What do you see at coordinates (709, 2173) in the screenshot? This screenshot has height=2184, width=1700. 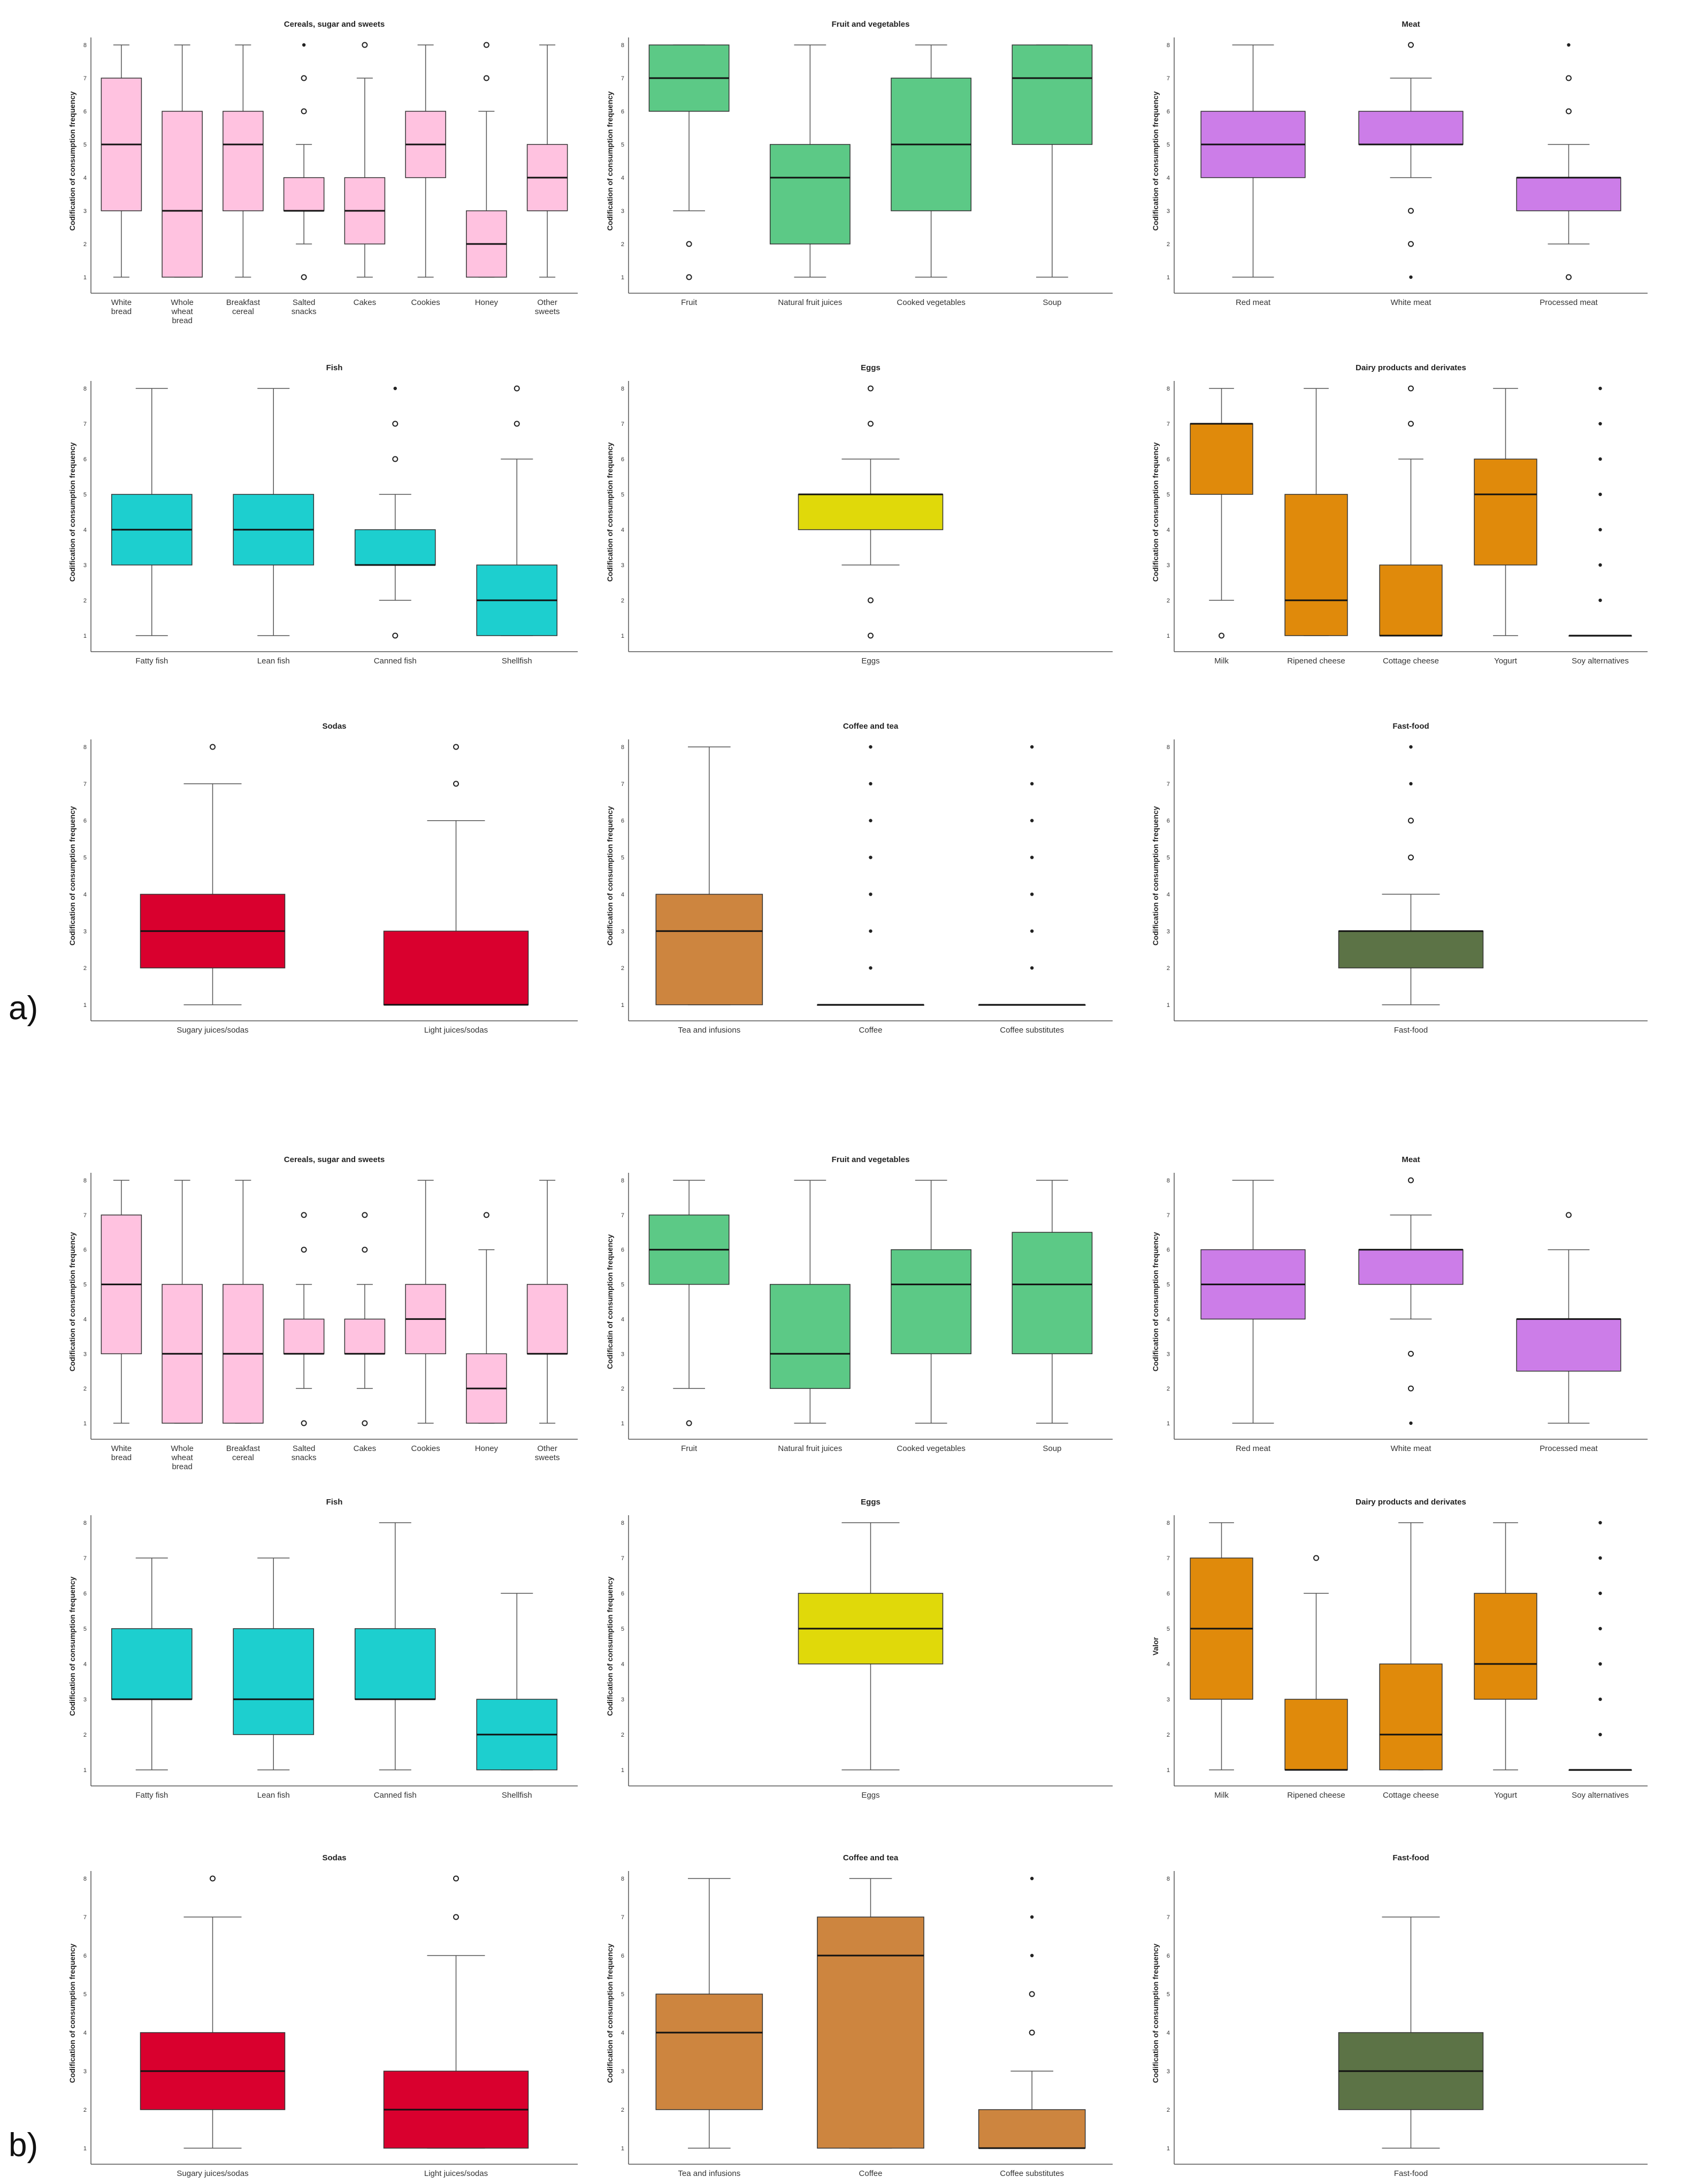 I see `x-tick-label: Tea and infusions` at bounding box center [709, 2173].